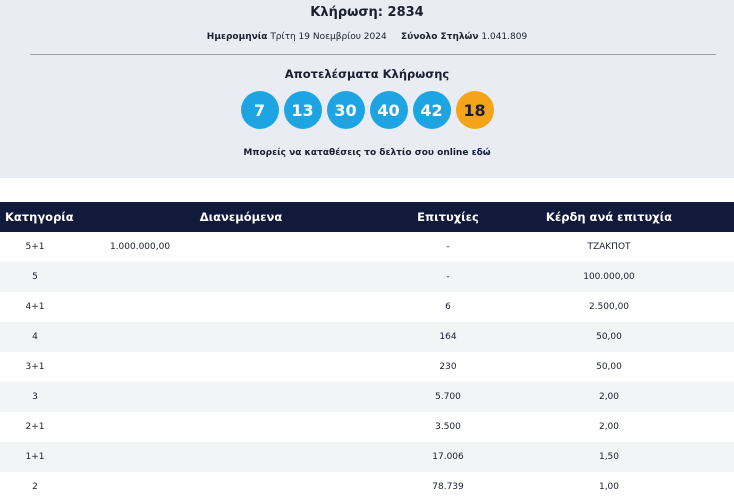  I want to click on table-cell: 1.000.000,00, so click(241, 247).